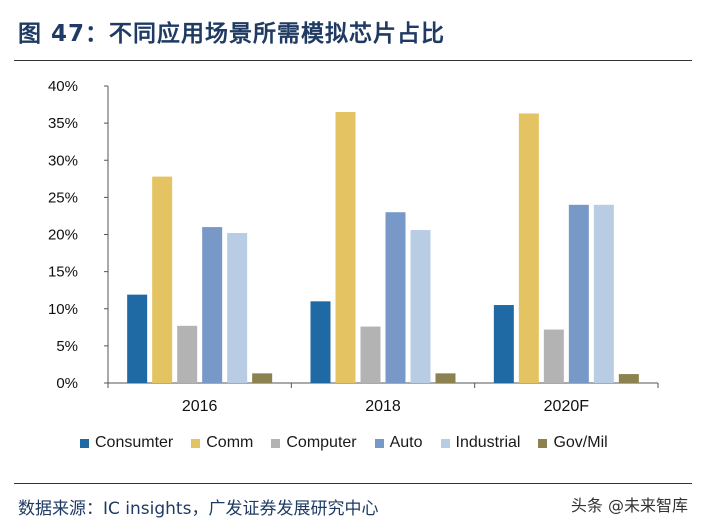  What do you see at coordinates (200, 406) in the screenshot?
I see `x-tick-label: 2016` at bounding box center [200, 406].